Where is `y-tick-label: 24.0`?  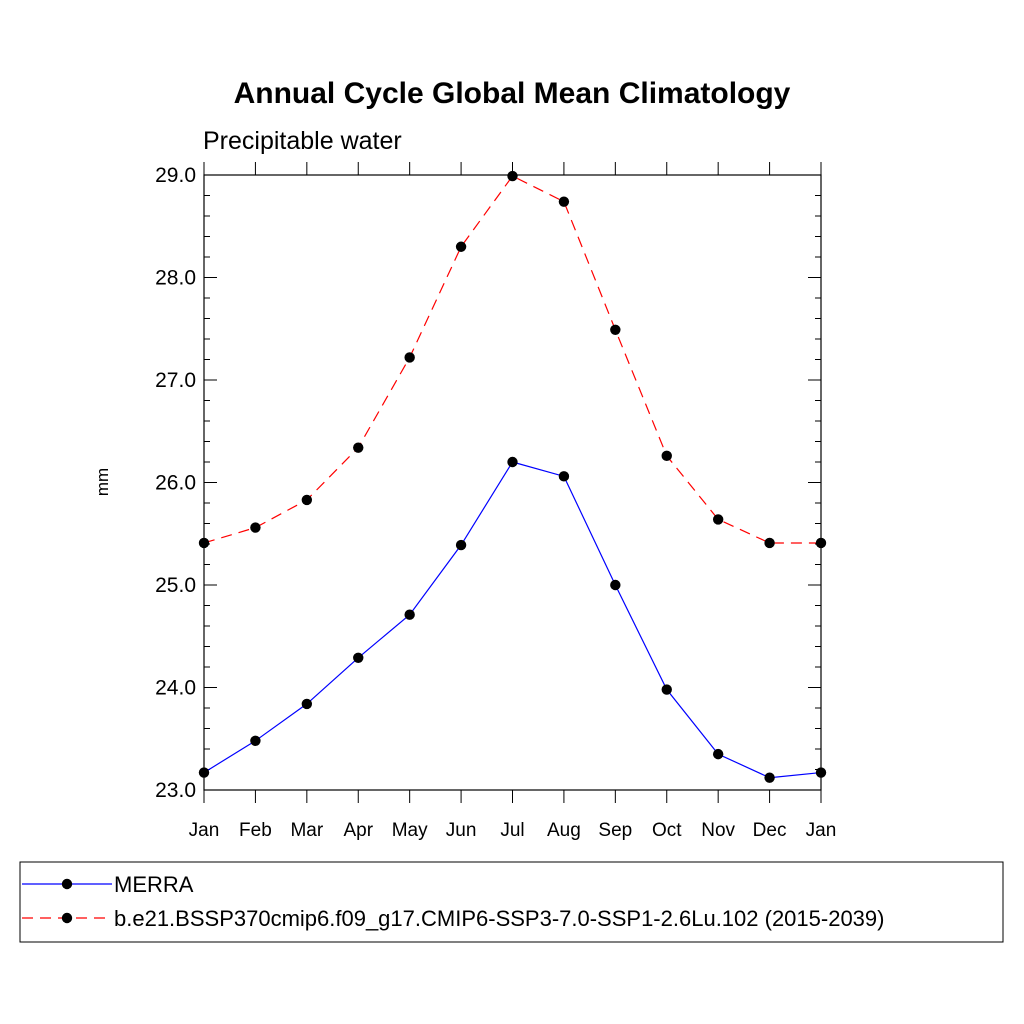 y-tick-label: 24.0 is located at coordinates (175, 688).